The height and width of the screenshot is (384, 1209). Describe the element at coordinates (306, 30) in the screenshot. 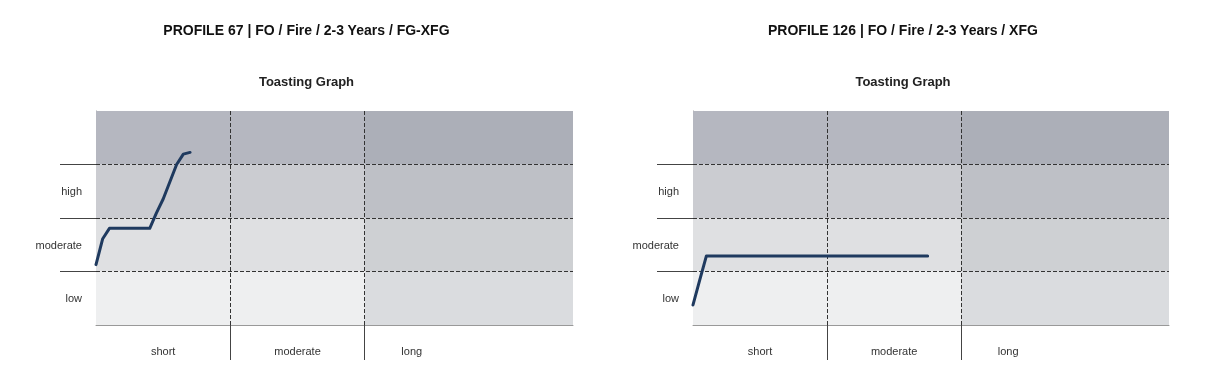

I see `chart-title: PROFILE 67 | FO / Fire / 2-3 Years / FG-XFG` at that location.